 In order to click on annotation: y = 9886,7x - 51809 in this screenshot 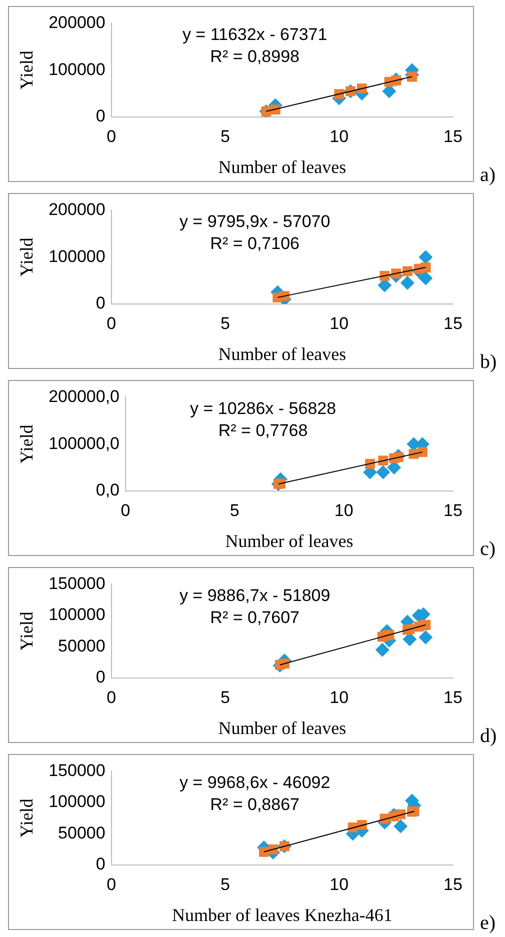, I will do `click(254, 595)`.